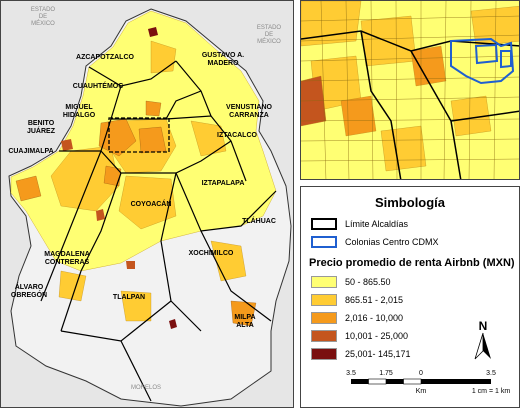 The height and width of the screenshot is (408, 520). What do you see at coordinates (43, 17) in the screenshot?
I see `label-edomex-left: ESTADO DE MÉXICO` at bounding box center [43, 17].